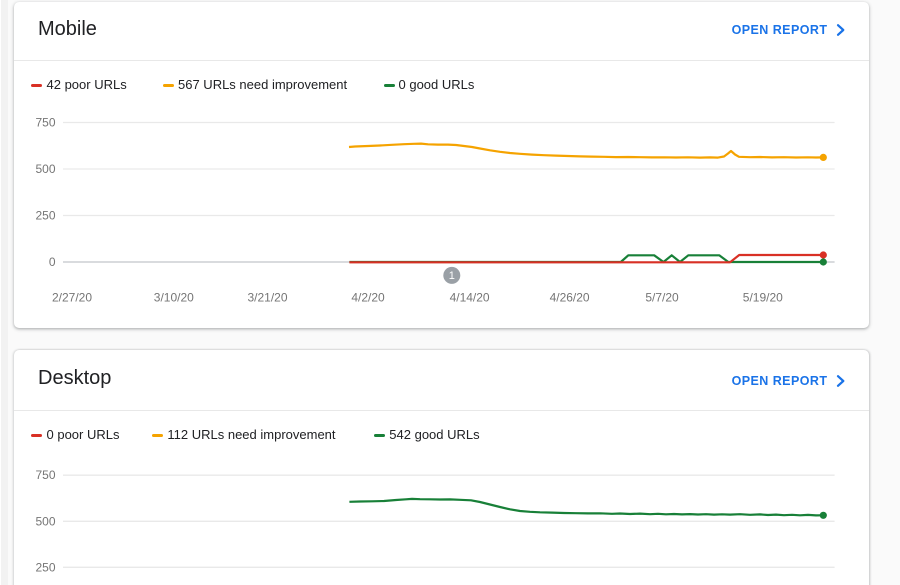 The height and width of the screenshot is (585, 900). What do you see at coordinates (662, 298) in the screenshot?
I see `svg-text: 5/7/20` at bounding box center [662, 298].